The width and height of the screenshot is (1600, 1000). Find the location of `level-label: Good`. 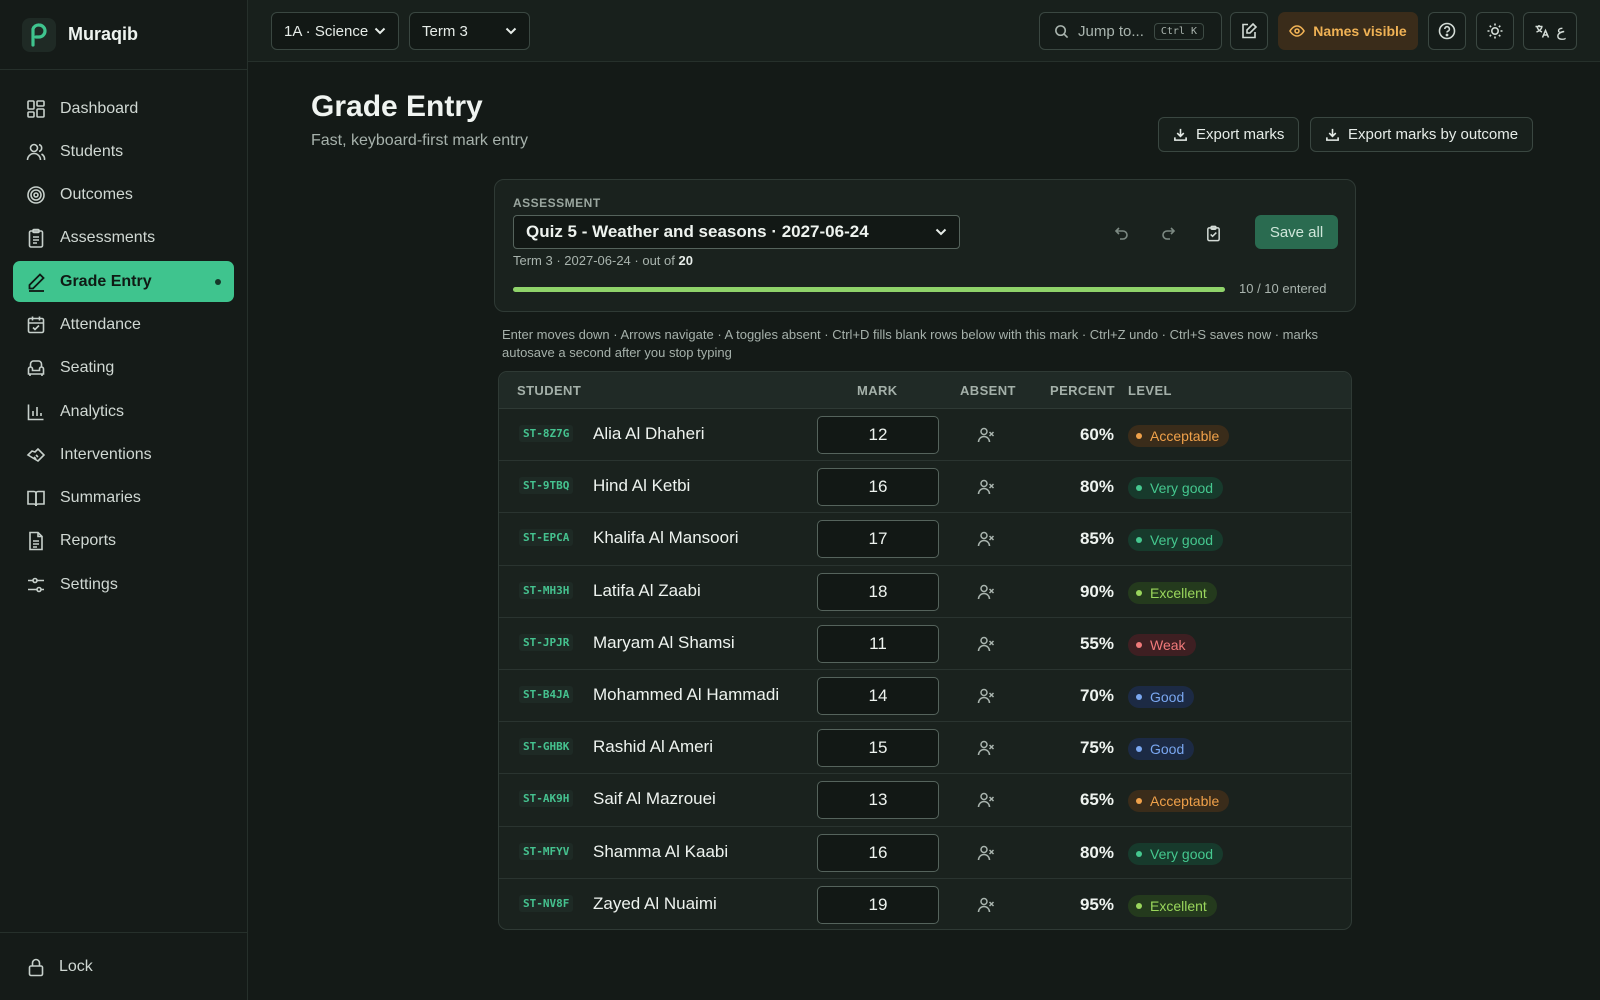

level-label: Good is located at coordinates (1167, 696).